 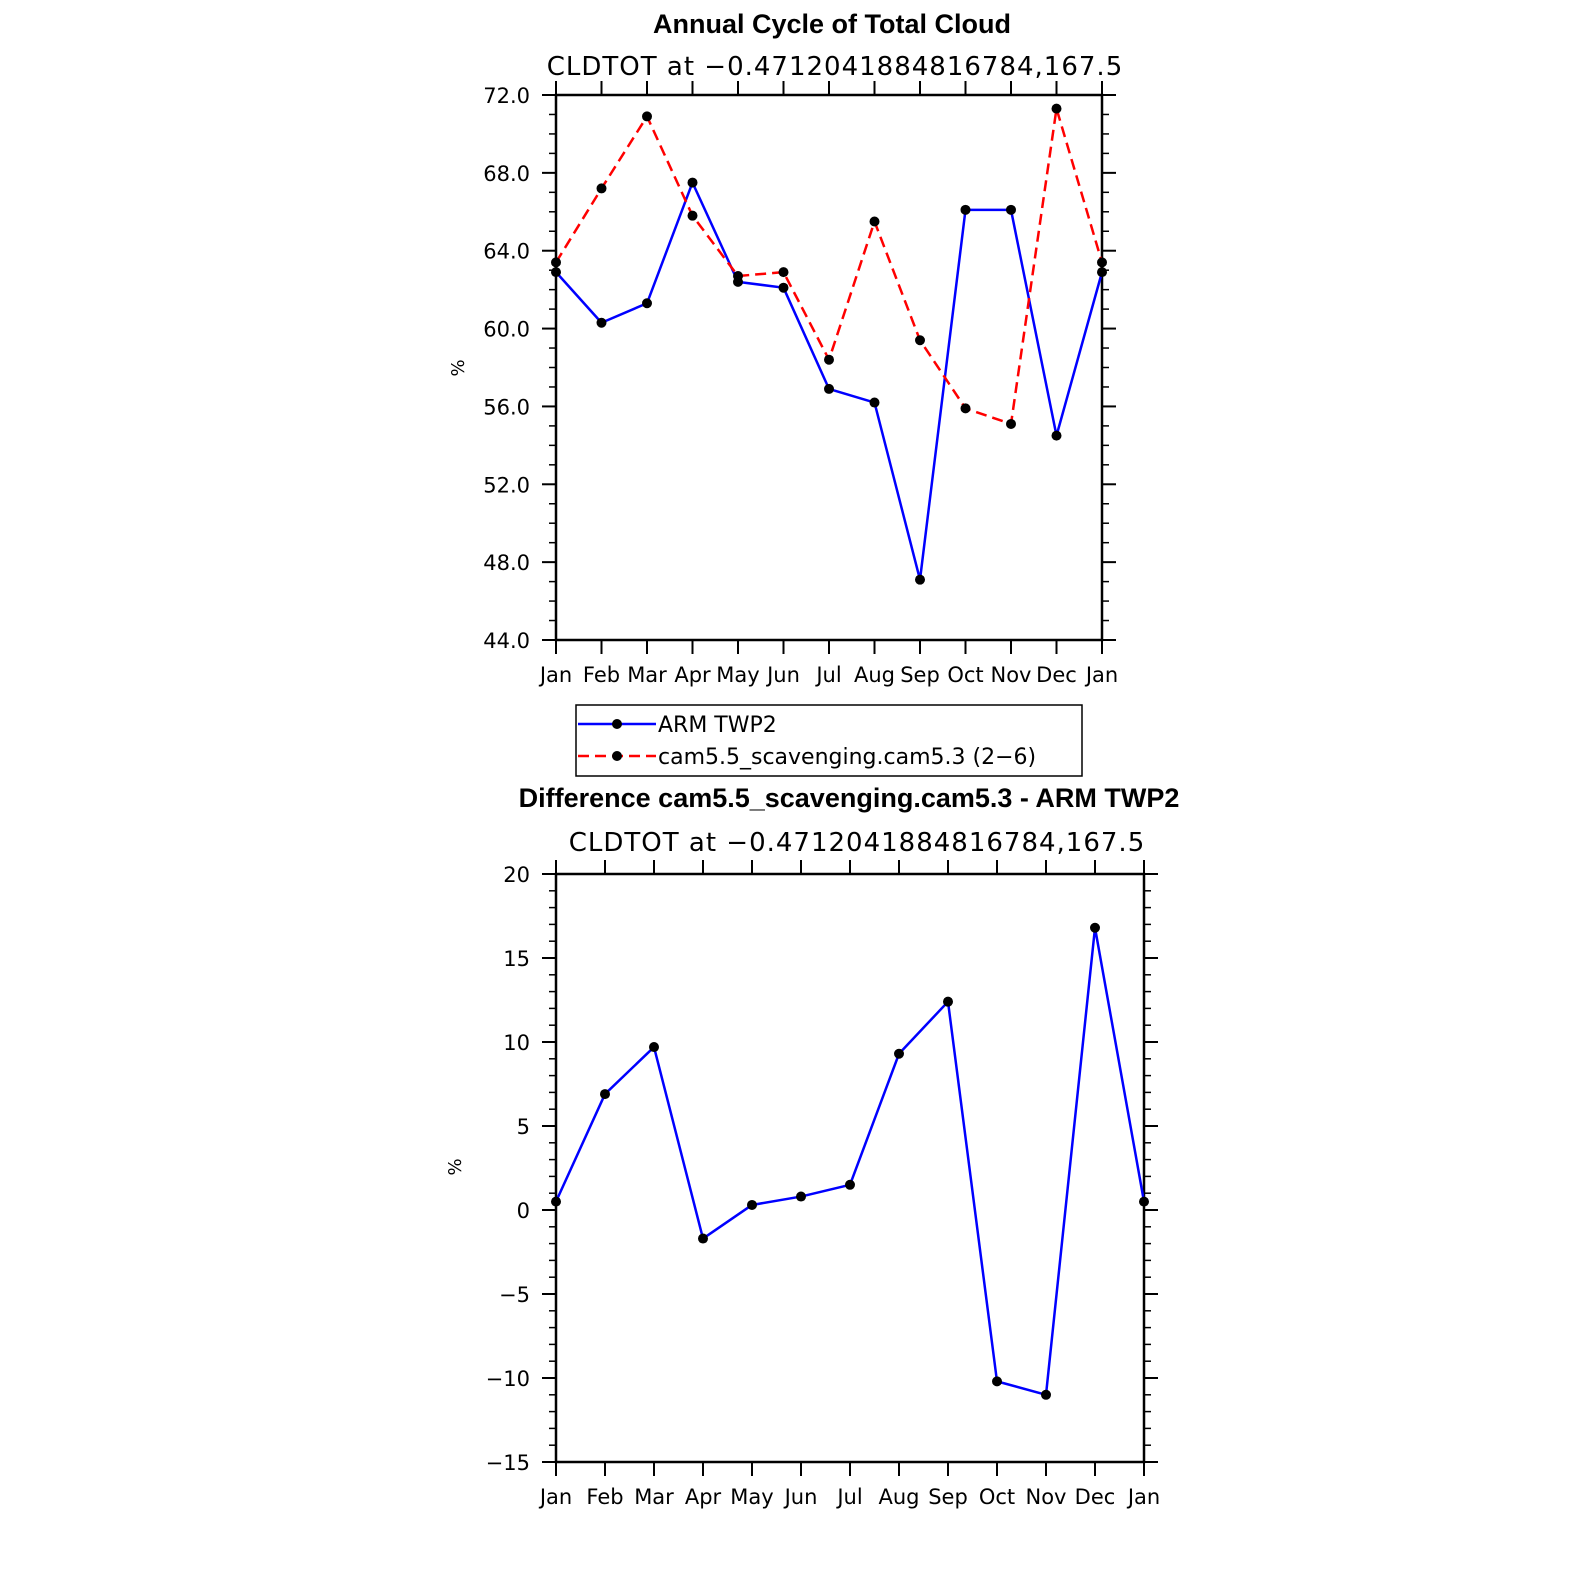 What do you see at coordinates (458, 367) in the screenshot?
I see `chart-1-ylabel: %` at bounding box center [458, 367].